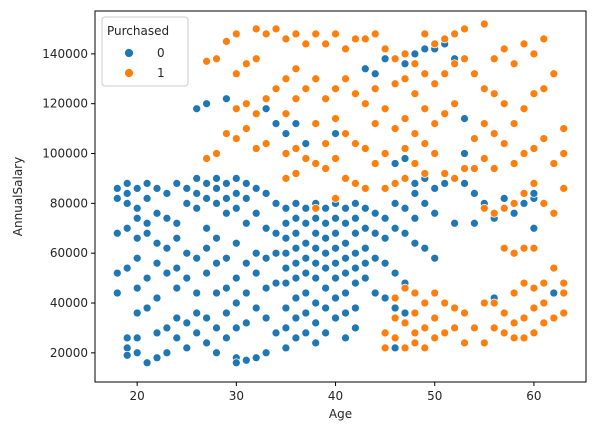 Image resolution: width=598 pixels, height=432 pixels. What do you see at coordinates (335, 396) in the screenshot?
I see `x-tick-label: 40` at bounding box center [335, 396].